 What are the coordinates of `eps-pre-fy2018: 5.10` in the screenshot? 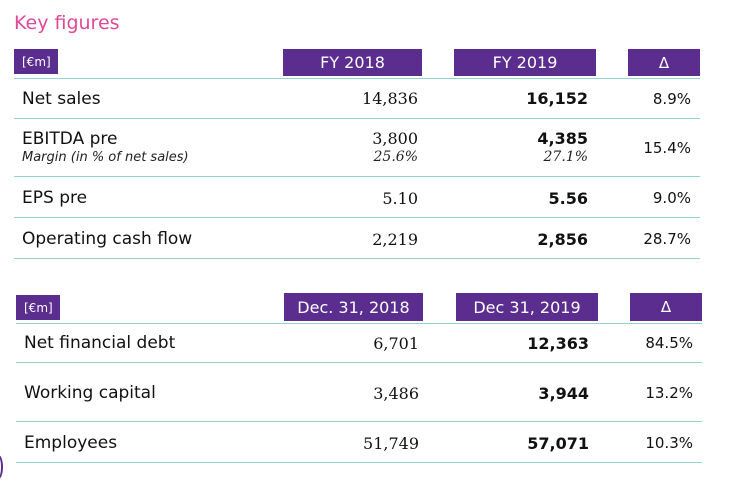 It's located at (400, 198).